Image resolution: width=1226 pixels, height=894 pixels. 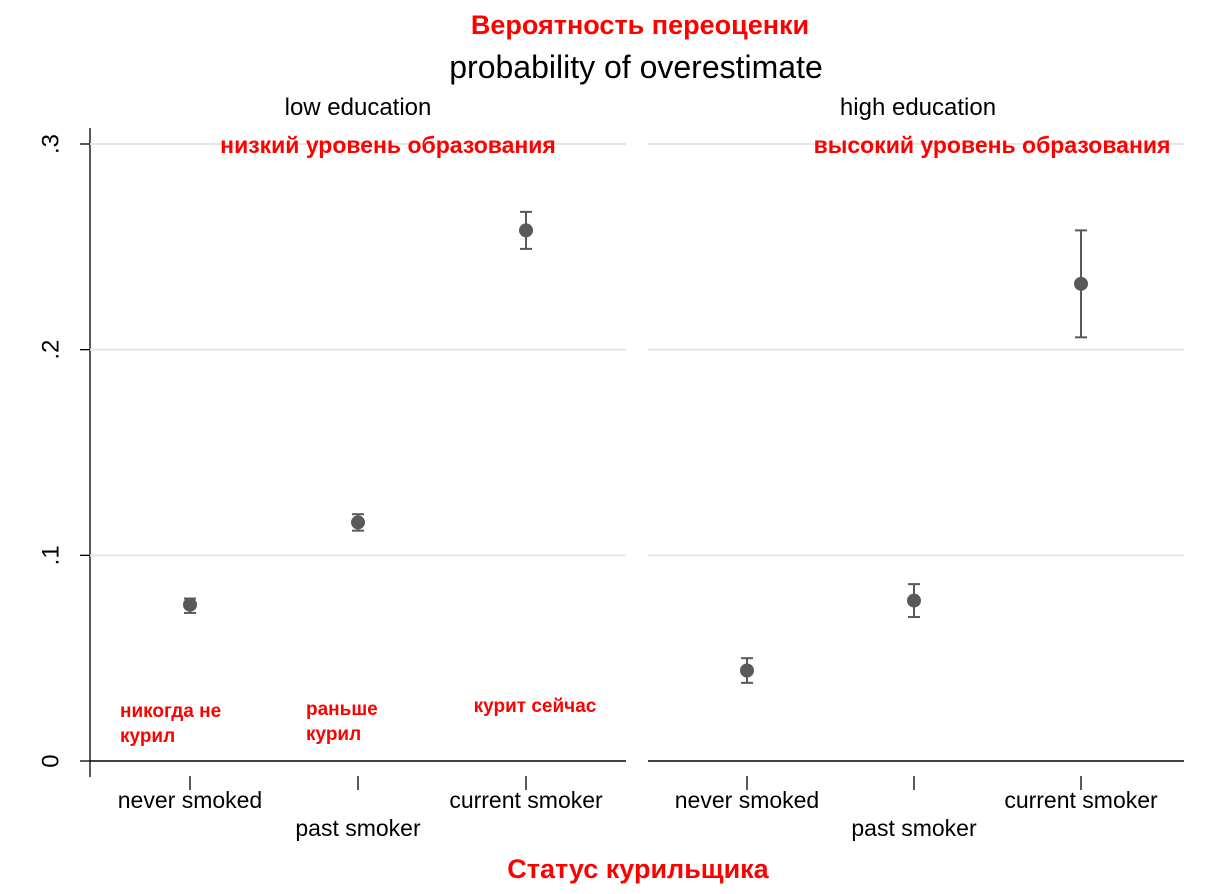 I want to click on panel-title-ru: высокий уровень образования, so click(x=992, y=145).